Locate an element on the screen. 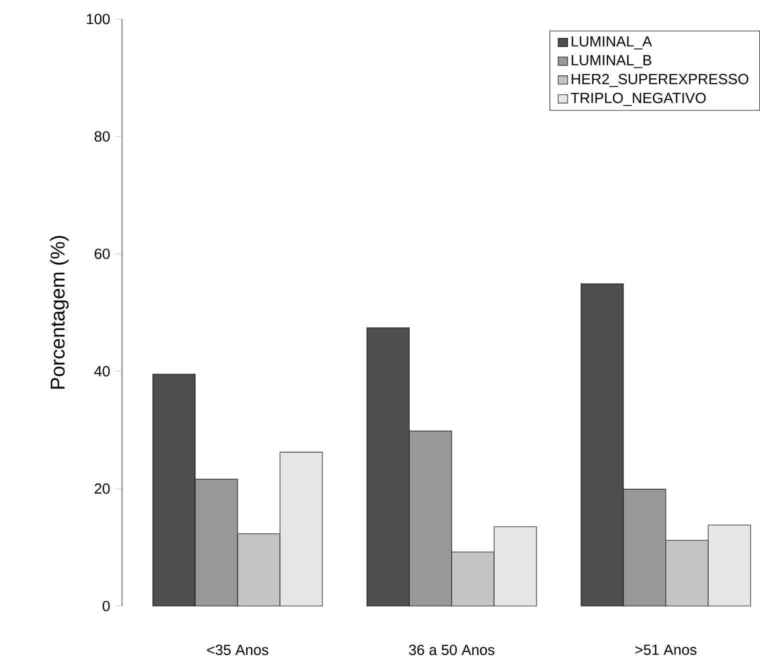 This screenshot has height=660, width=760. y-tick-label: 100 is located at coordinates (98, 19).